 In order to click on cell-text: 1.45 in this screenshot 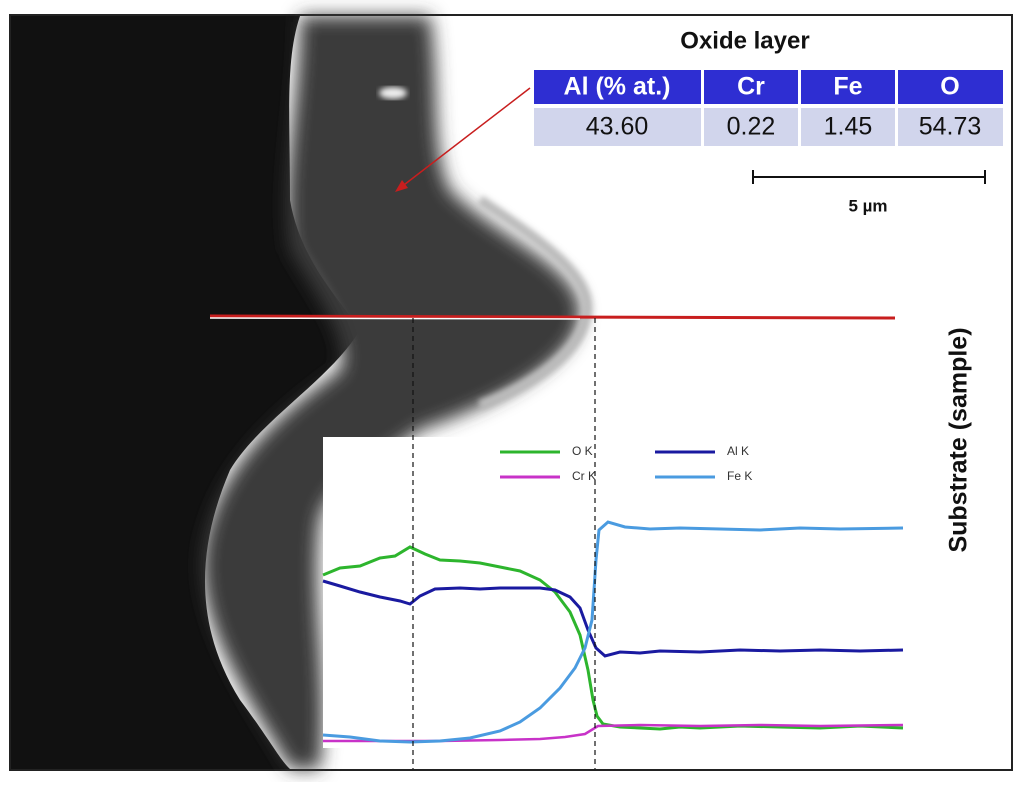, I will do `click(848, 127)`.